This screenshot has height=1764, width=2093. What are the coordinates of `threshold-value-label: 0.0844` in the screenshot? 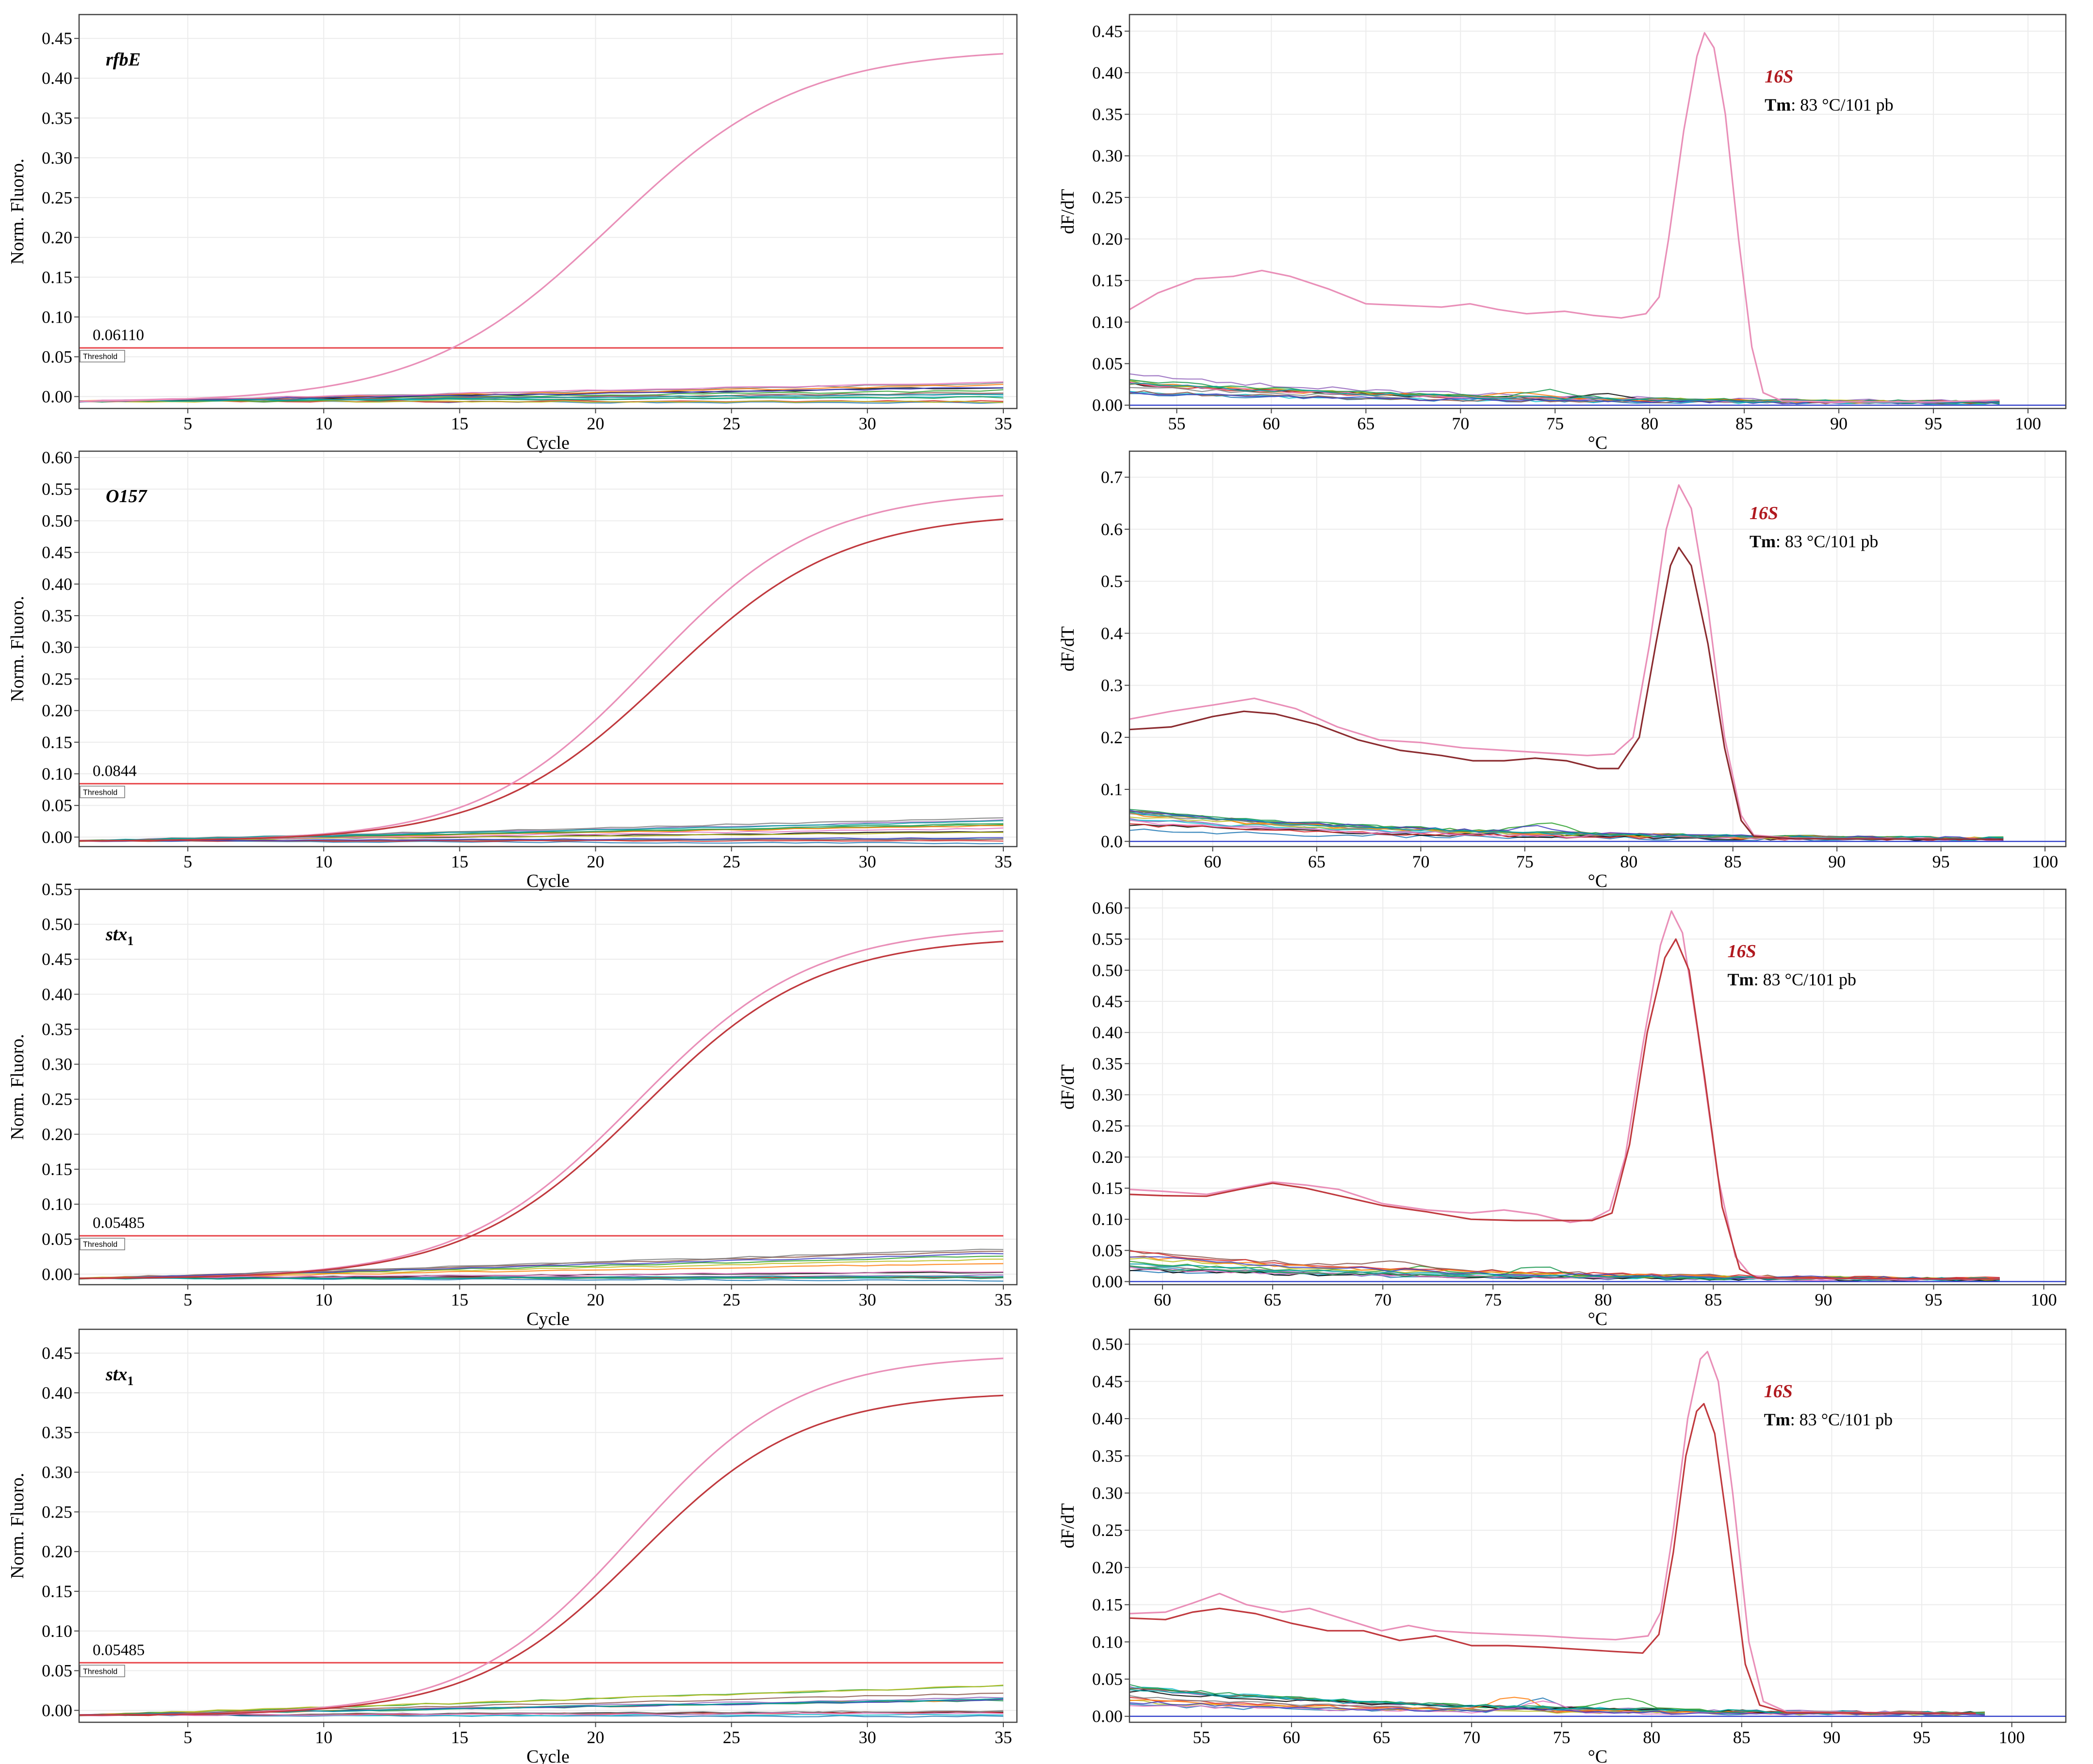 It's located at (115, 771).